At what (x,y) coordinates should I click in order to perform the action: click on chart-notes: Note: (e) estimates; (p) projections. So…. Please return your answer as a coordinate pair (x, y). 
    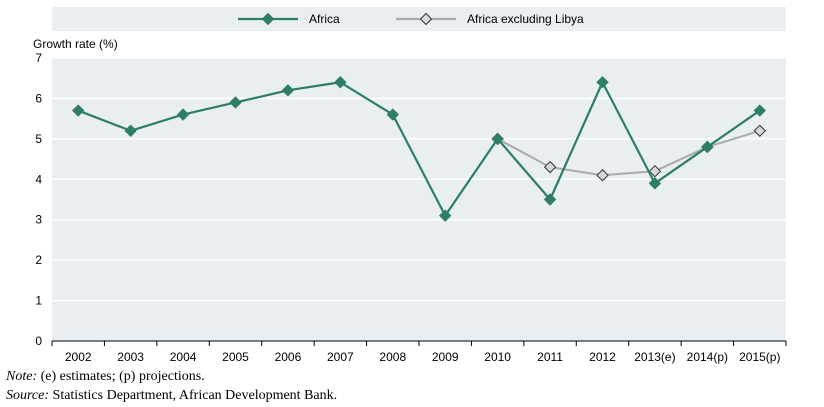
    Looking at the image, I should click on (171, 386).